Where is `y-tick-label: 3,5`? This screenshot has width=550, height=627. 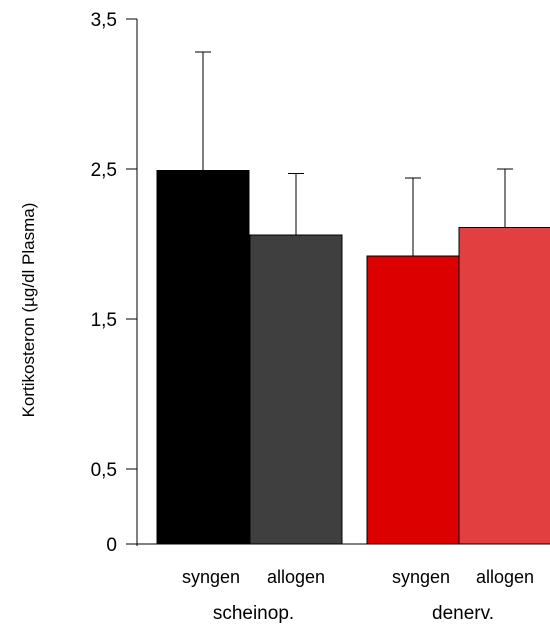 y-tick-label: 3,5 is located at coordinates (104, 20).